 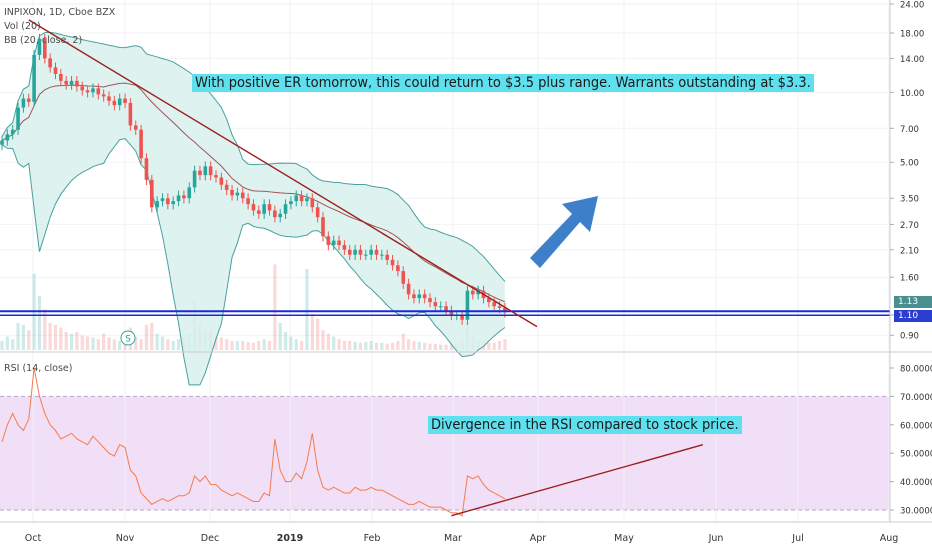 What do you see at coordinates (909, 130) in the screenshot?
I see `y-tick-label: 7.00` at bounding box center [909, 130].